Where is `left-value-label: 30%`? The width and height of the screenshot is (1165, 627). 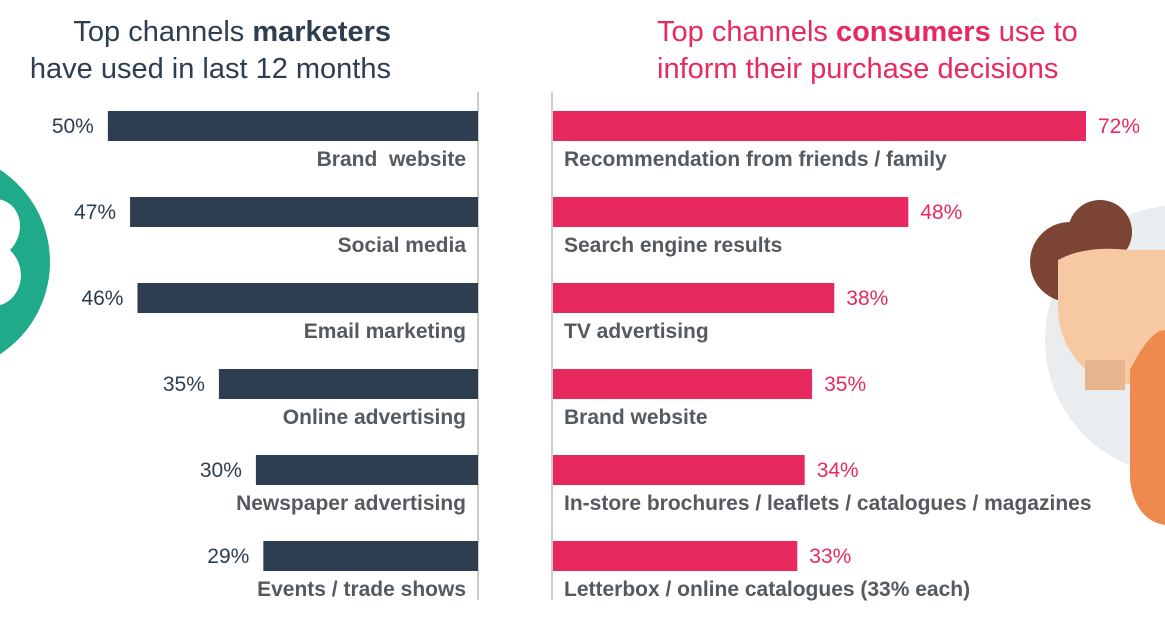
left-value-label: 30% is located at coordinates (221, 470).